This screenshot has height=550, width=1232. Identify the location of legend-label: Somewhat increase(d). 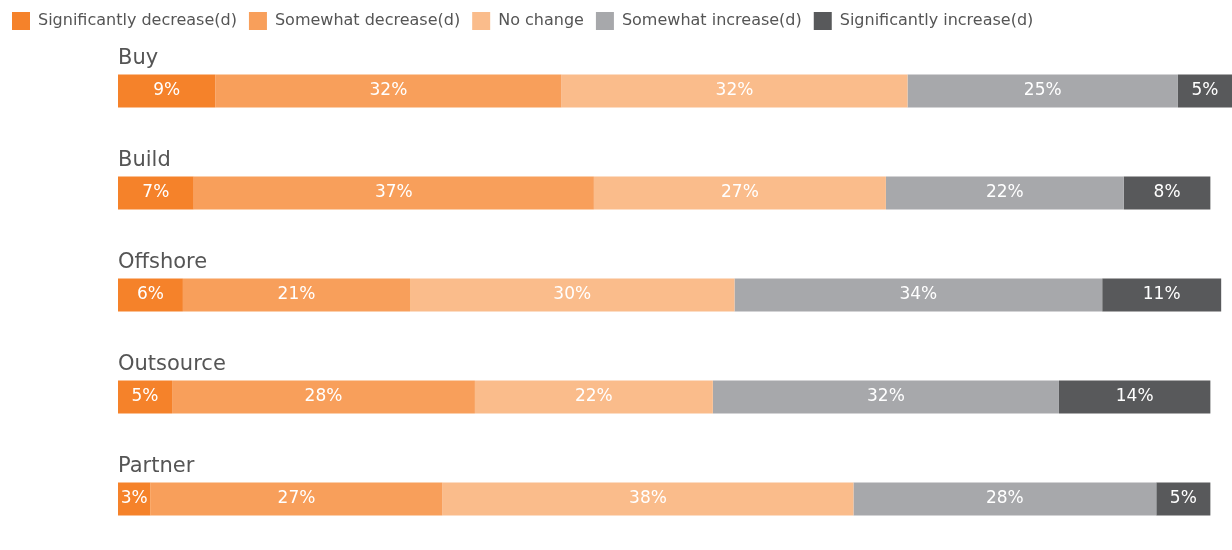
(711, 20).